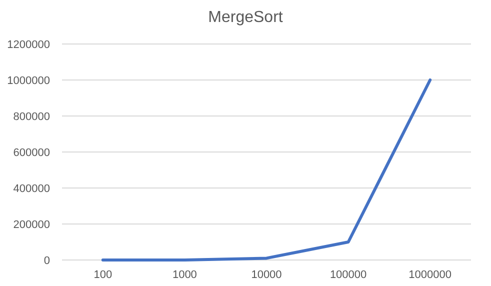 The height and width of the screenshot is (286, 491). Describe the element at coordinates (184, 275) in the screenshot. I see `x-tick-label: 1000` at that location.